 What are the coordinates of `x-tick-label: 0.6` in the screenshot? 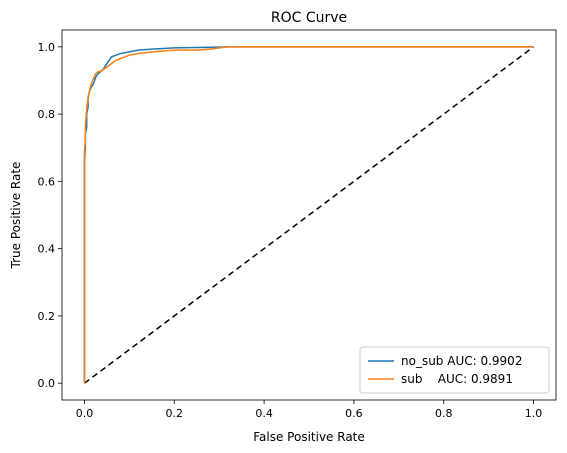 It's located at (354, 413).